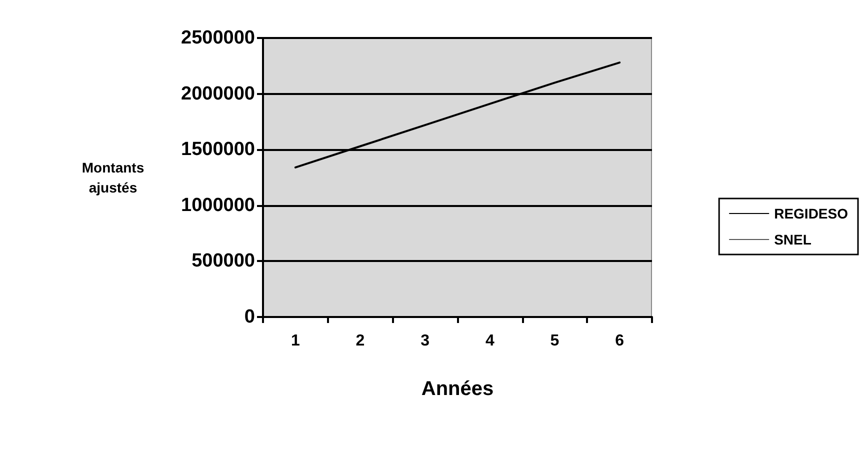 This screenshot has height=453, width=868. I want to click on y-tick-label: 500000, so click(223, 261).